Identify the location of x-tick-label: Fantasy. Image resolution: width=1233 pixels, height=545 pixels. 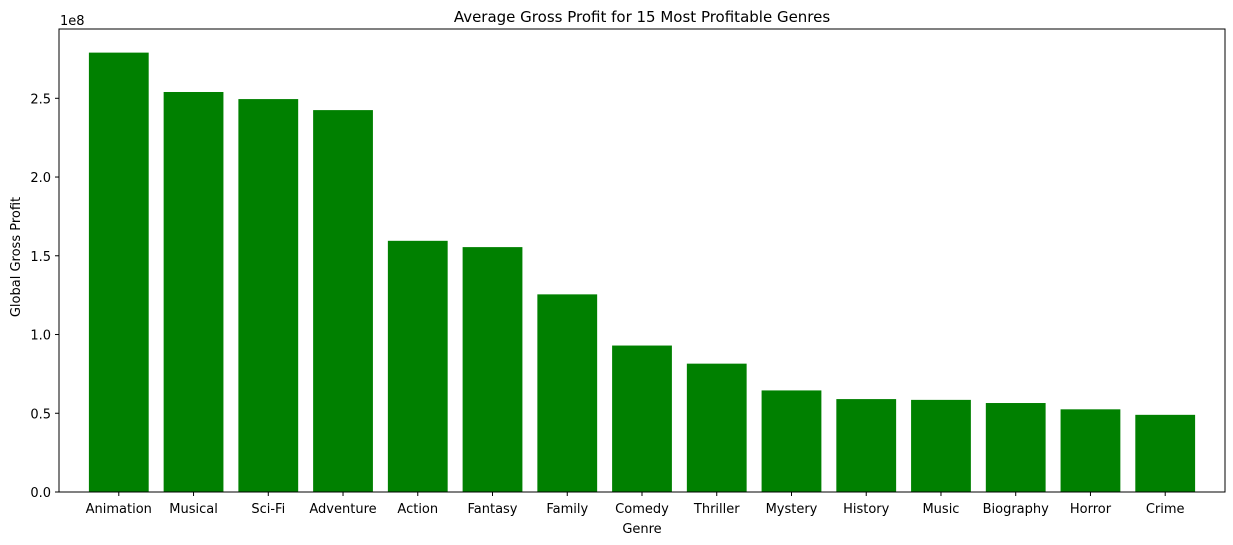
(492, 509).